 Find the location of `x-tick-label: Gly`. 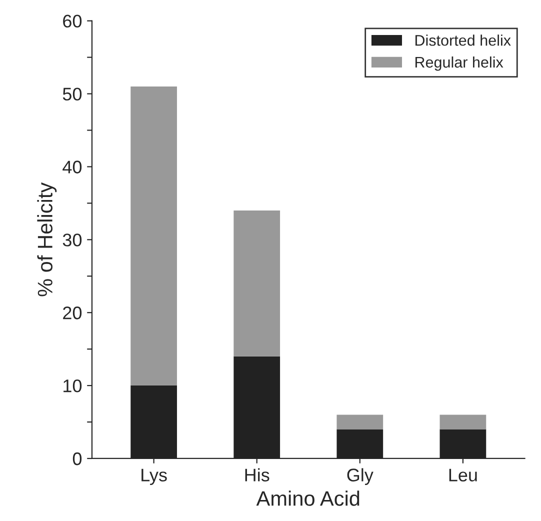

x-tick-label: Gly is located at coordinates (360, 477).